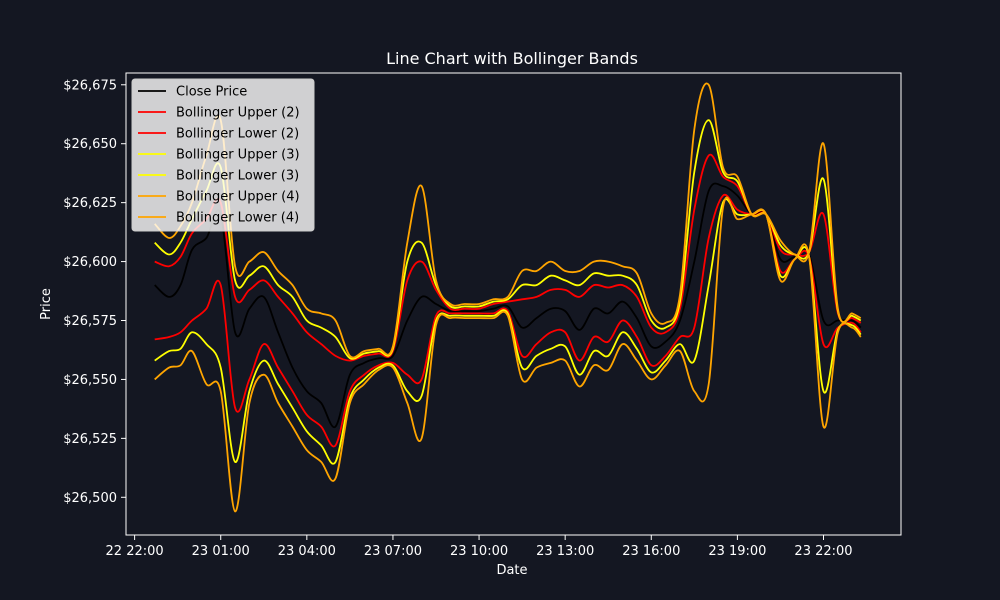 Image resolution: width=1000 pixels, height=600 pixels. Describe the element at coordinates (90, 203) in the screenshot. I see `y-tick-label: $26,625` at that location.